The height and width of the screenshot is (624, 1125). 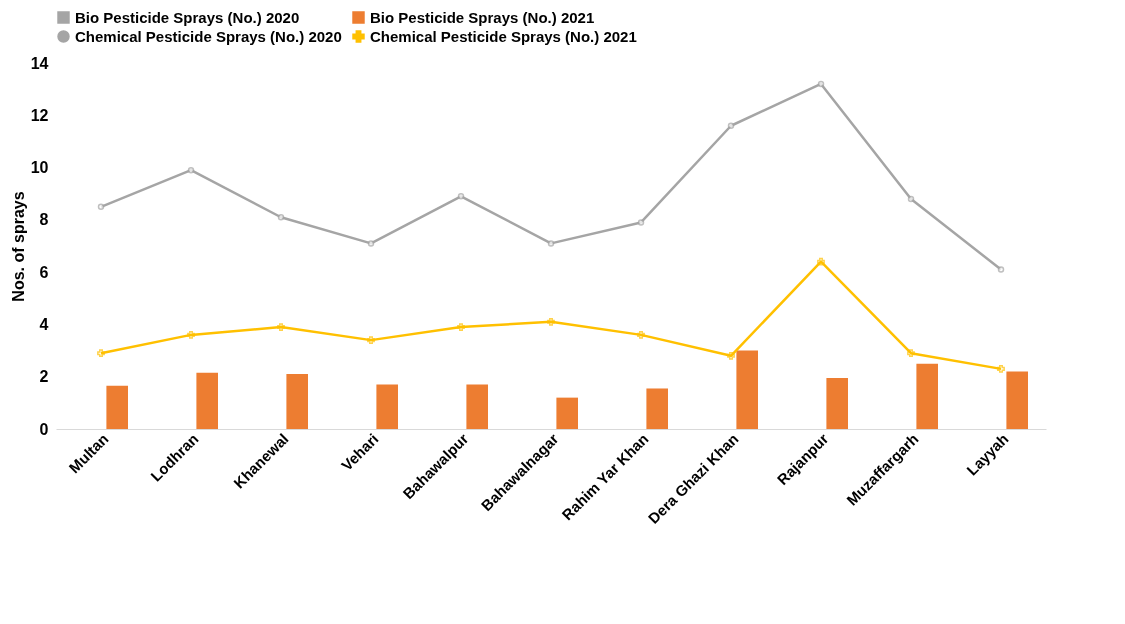 I want to click on y-tick-label: 4, so click(x=44, y=324).